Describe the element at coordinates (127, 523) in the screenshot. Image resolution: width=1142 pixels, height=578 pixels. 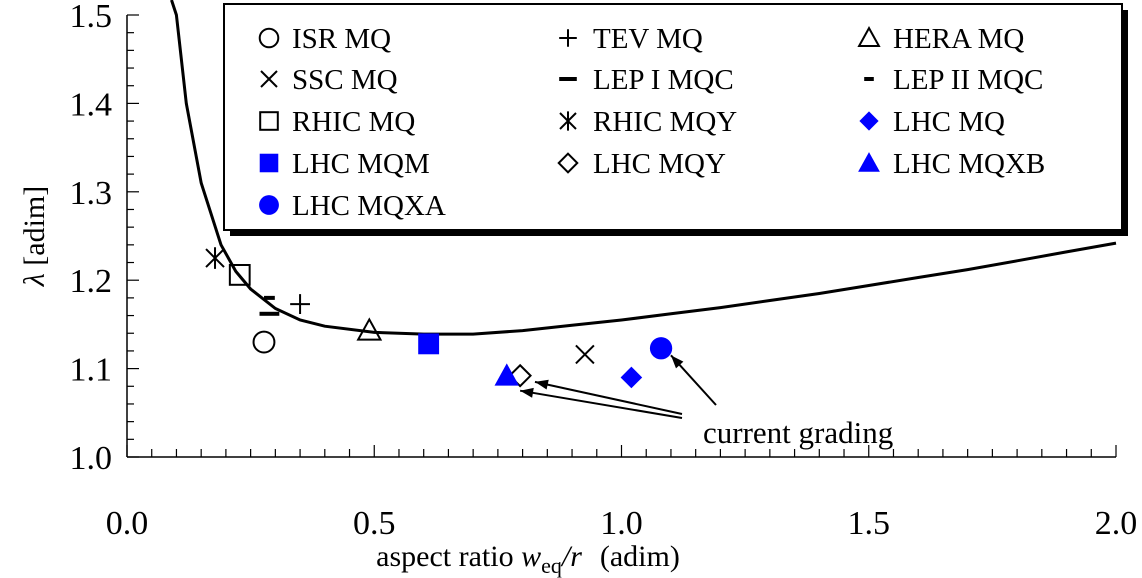
I see `x-tick-label: 0.0` at that location.